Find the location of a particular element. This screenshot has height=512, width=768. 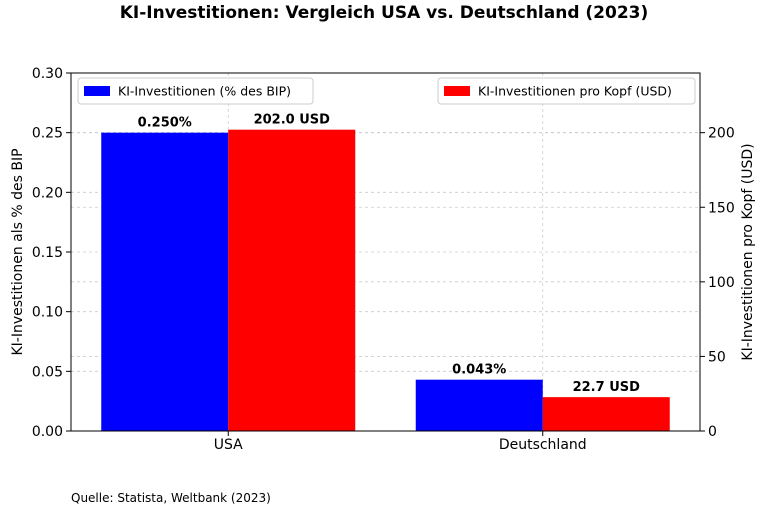

data-label: 0.250% is located at coordinates (165, 123).